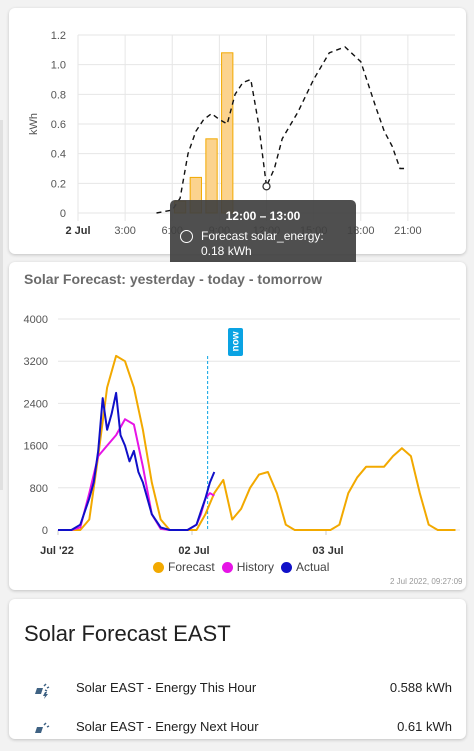  I want to click on legend-item-forecast: Forecast, so click(184, 567).